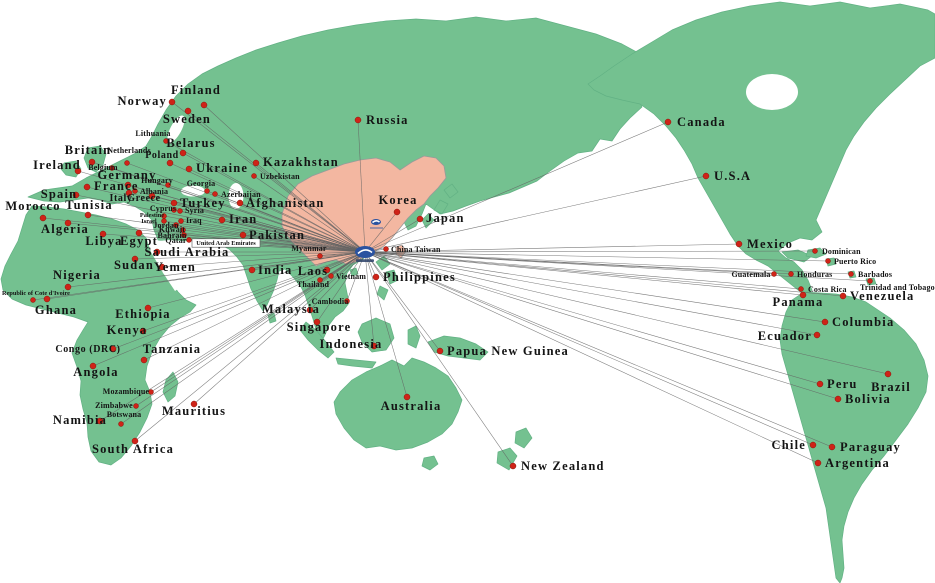 This screenshot has width=935, height=583. I want to click on marker-georgia, so click(207, 191).